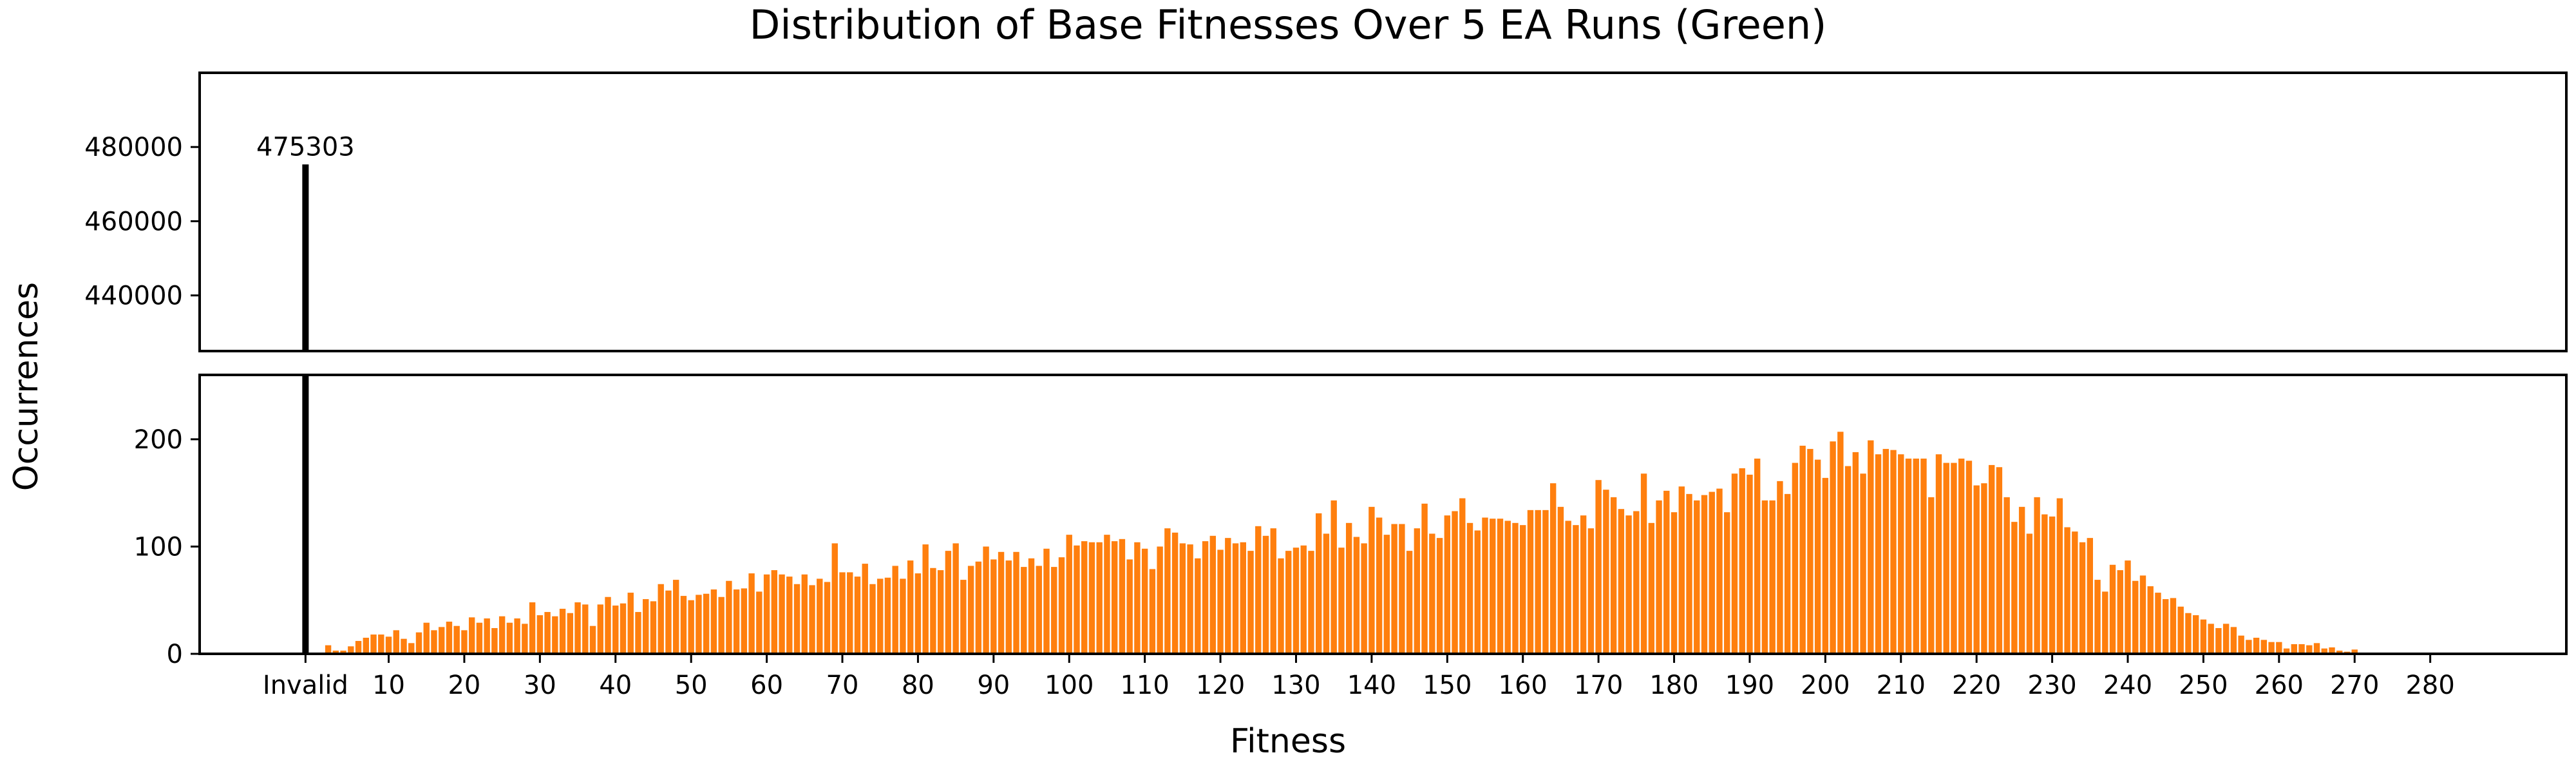 The width and height of the screenshot is (2576, 773). I want to click on xtick-label: 140, so click(1372, 686).